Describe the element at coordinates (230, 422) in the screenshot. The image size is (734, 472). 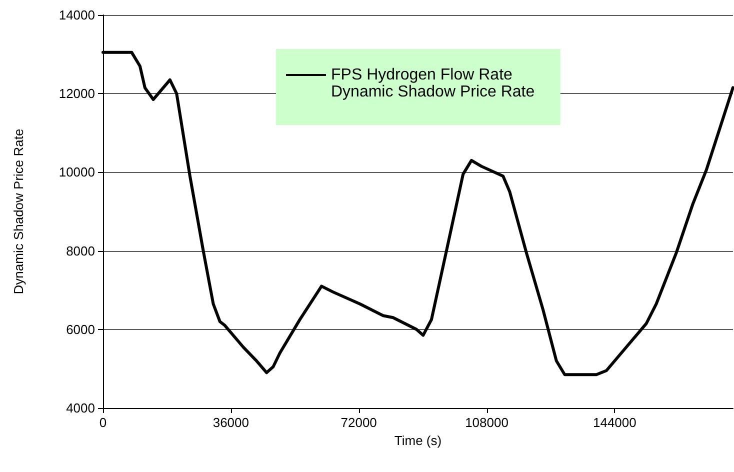
I see `x-tick-label: 36000` at that location.